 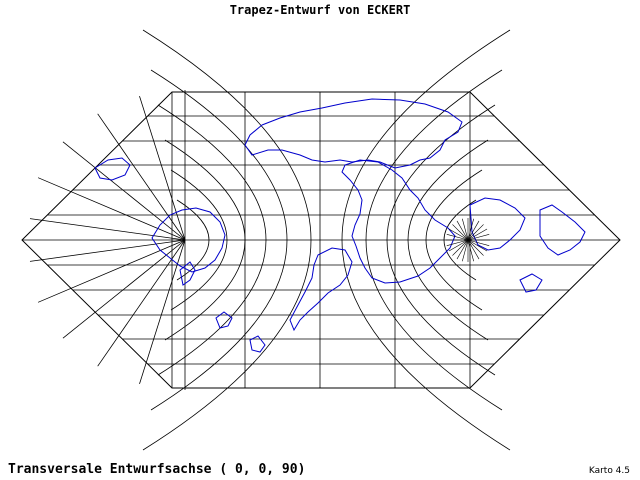 I want to click on map-title: Trapez-Entwurf von ECKERT, so click(x=320, y=10).